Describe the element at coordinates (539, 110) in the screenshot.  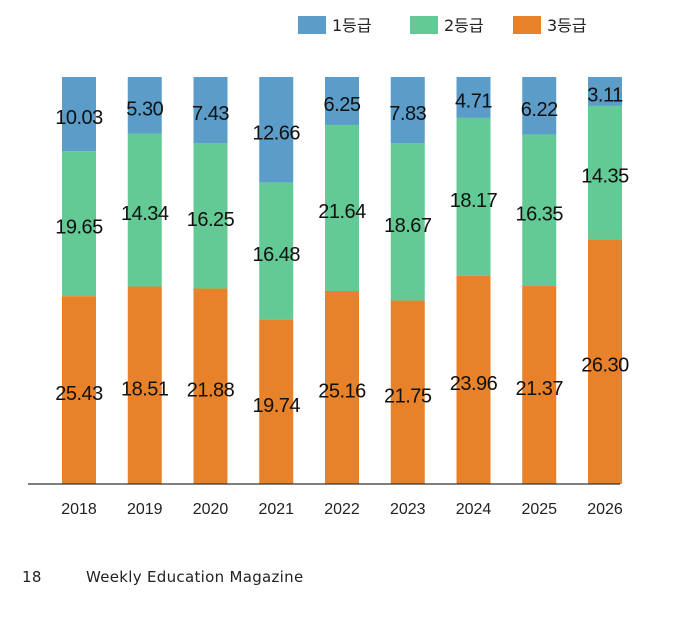
I see `data-label-2025-series-1: 6.22` at that location.